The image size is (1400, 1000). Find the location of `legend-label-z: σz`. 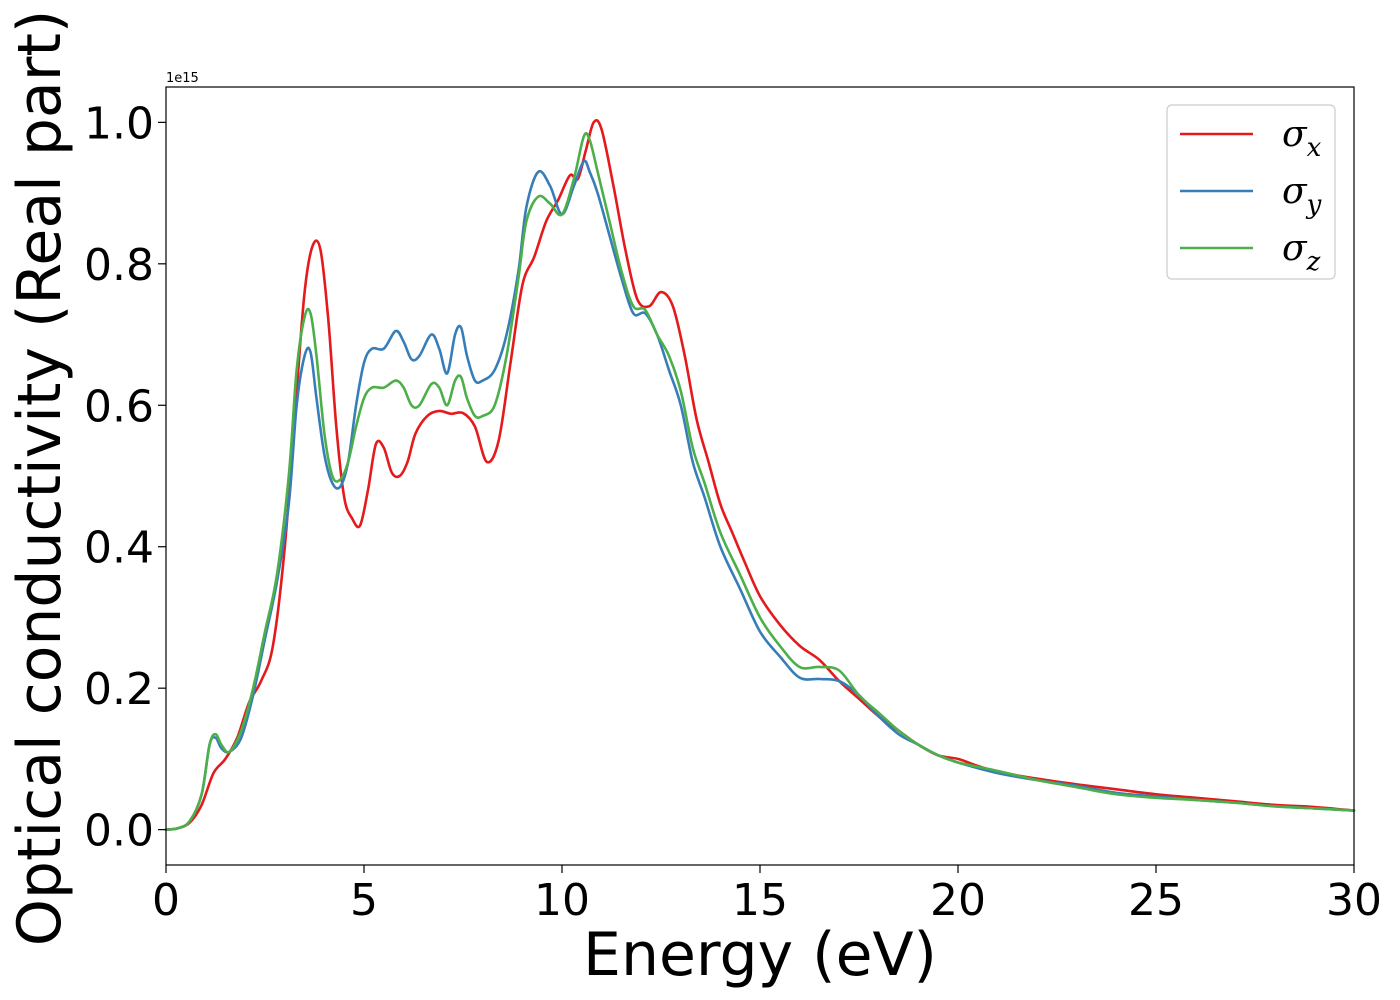

legend-label-z: σz is located at coordinates (1301, 252).